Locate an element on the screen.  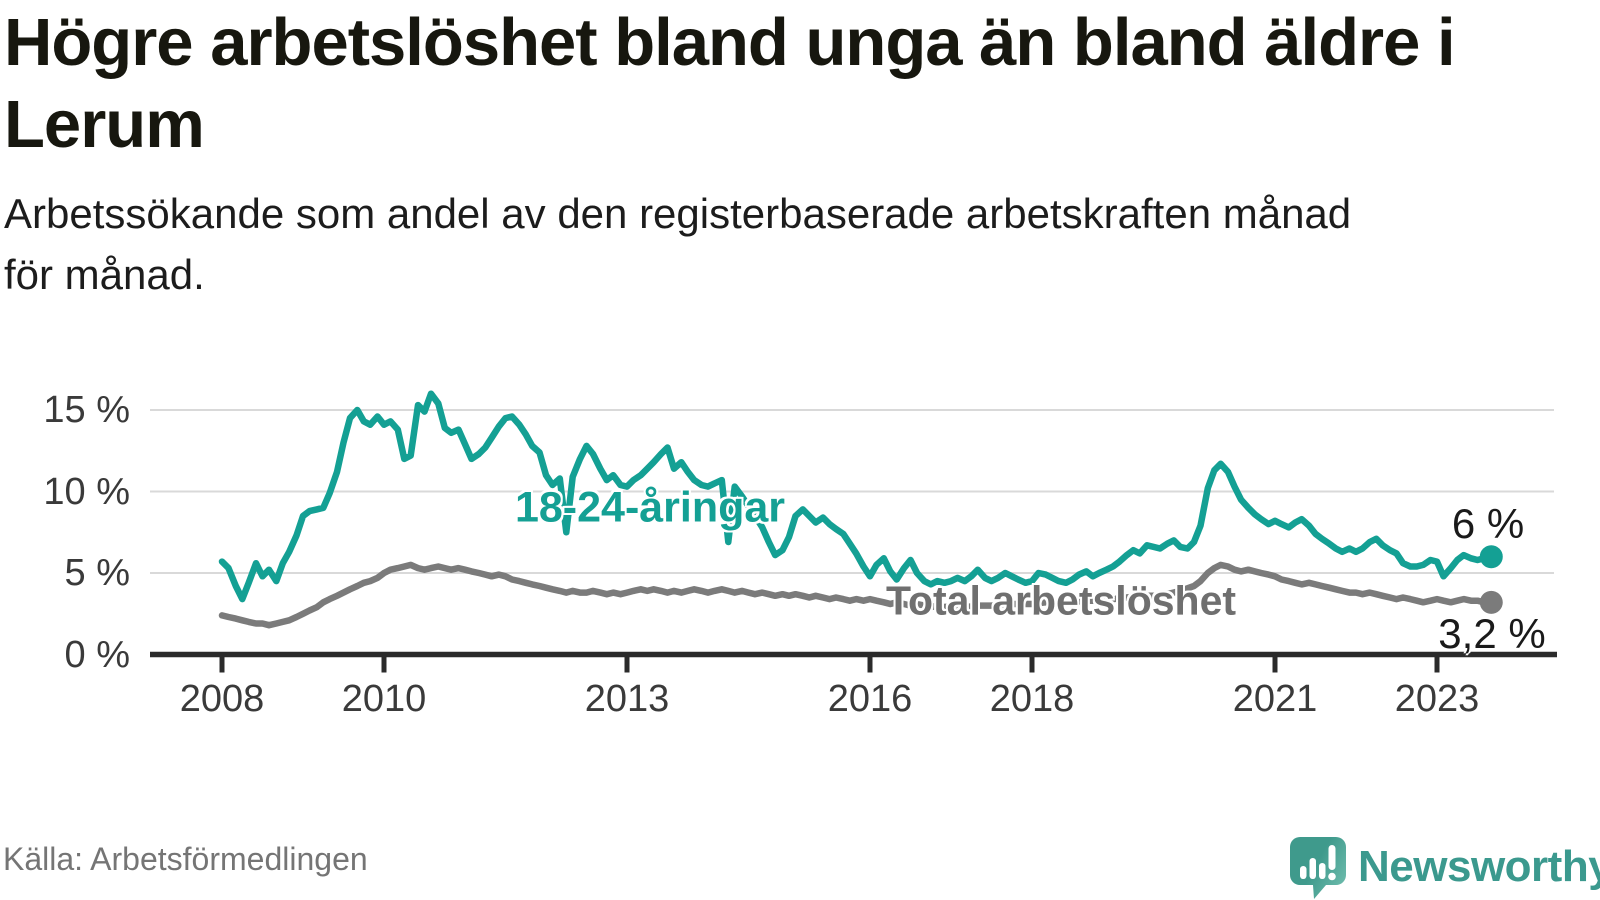
x-axis-label: 2023 is located at coordinates (1437, 699).